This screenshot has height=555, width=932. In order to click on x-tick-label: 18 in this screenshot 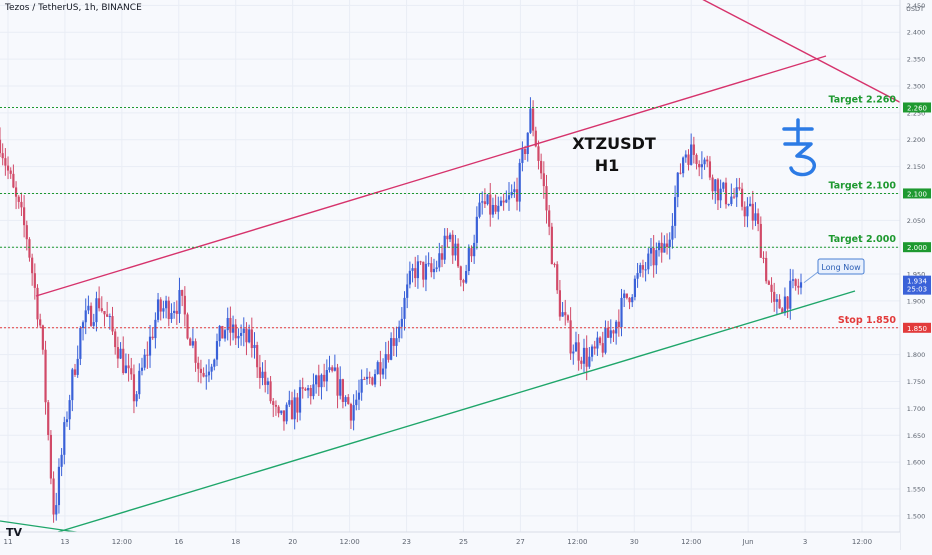, I will do `click(235, 542)`.